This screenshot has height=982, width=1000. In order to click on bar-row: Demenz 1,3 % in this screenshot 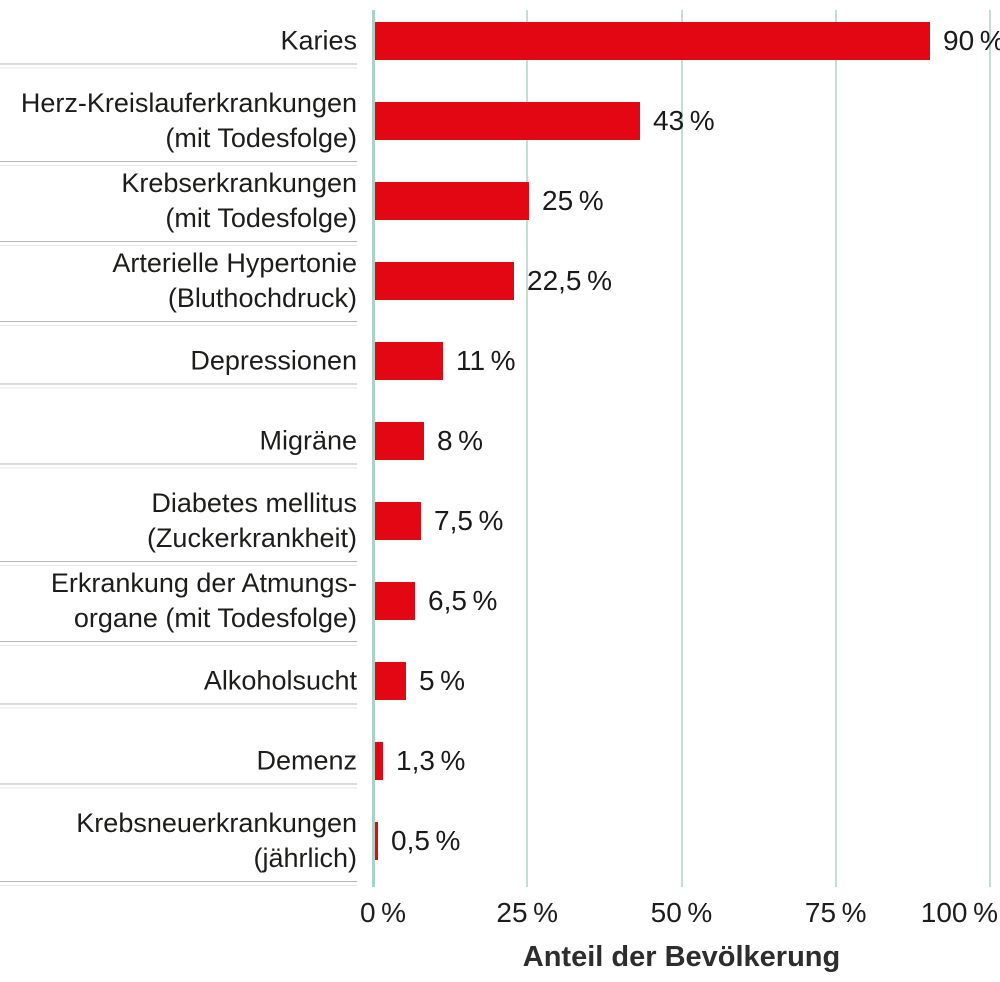, I will do `click(500, 770)`.